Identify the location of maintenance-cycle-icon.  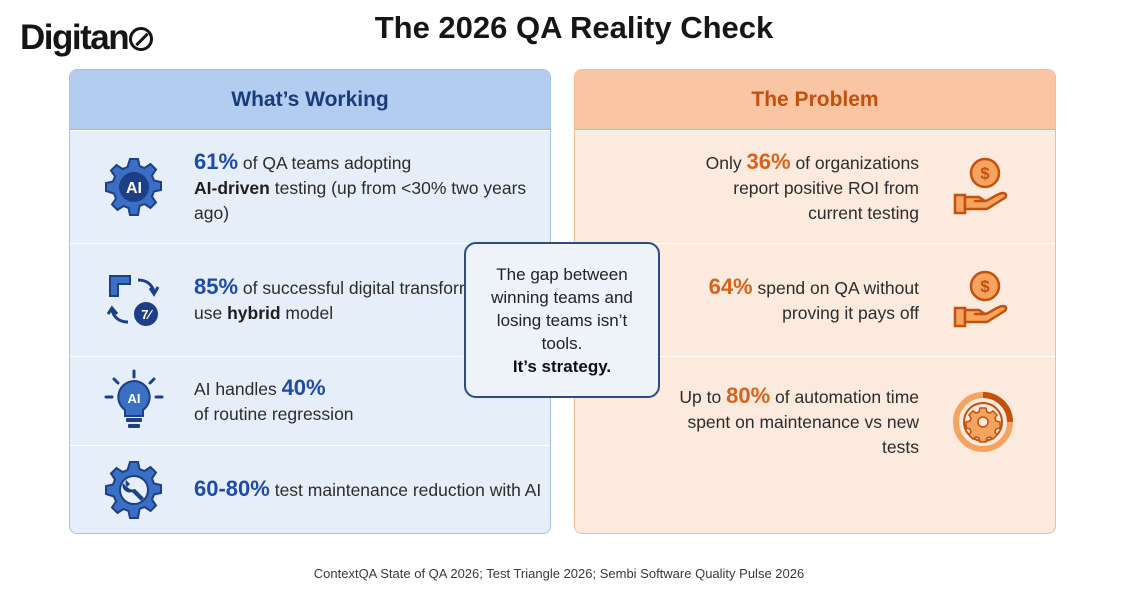
(983, 422).